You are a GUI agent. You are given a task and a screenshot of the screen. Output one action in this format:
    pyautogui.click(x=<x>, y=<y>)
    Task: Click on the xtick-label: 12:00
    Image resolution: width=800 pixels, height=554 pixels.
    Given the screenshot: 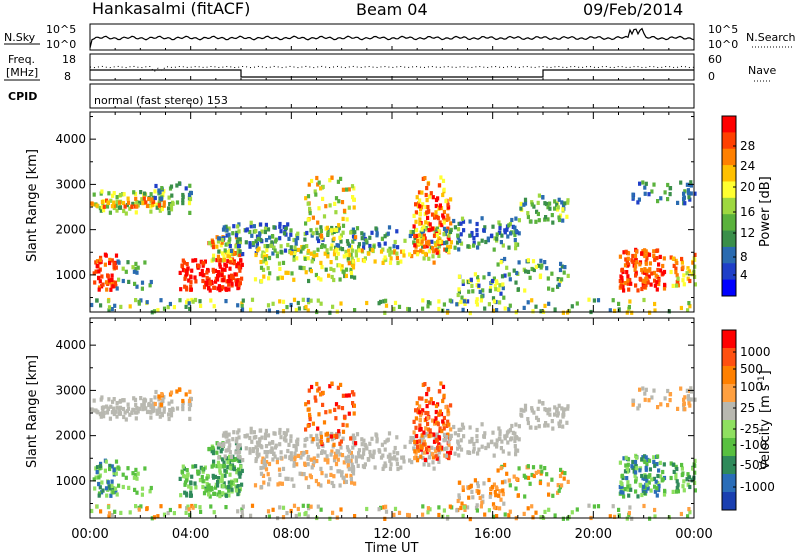 What is the action you would take?
    pyautogui.click(x=391, y=534)
    